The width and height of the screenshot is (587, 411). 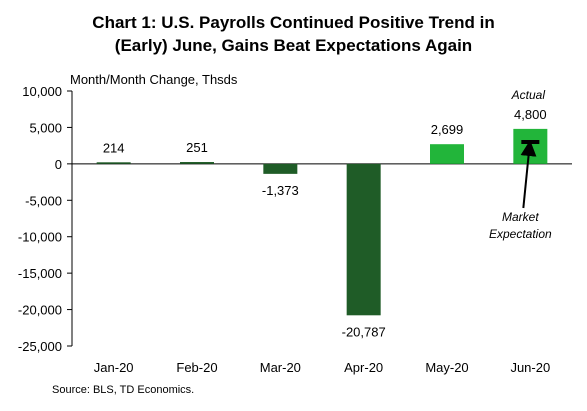 What do you see at coordinates (528, 95) in the screenshot?
I see `actual-annotation: Actual` at bounding box center [528, 95].